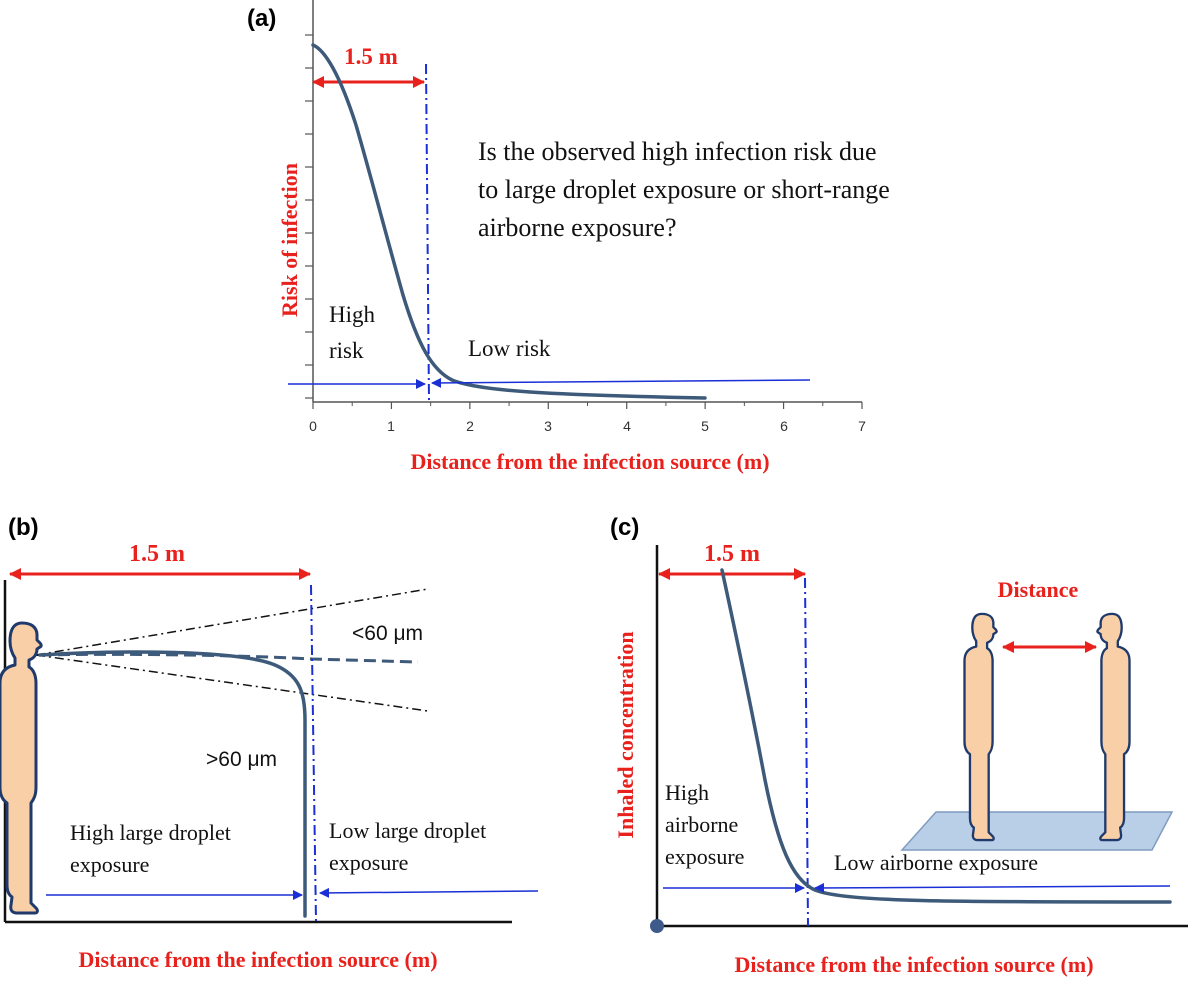  I want to click on panel-a-x-axis-label: Distance from the infection source (m), so click(589, 461).